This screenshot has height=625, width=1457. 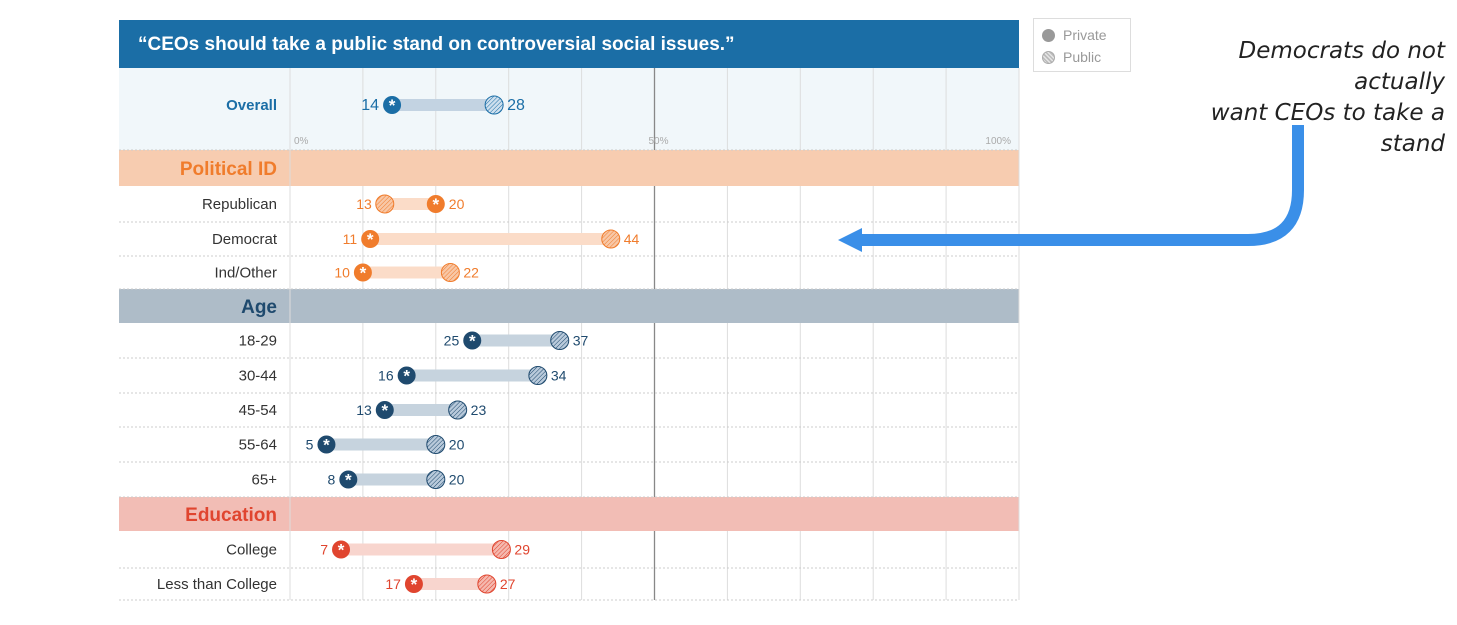 I want to click on value-label: 22, so click(x=471, y=273).